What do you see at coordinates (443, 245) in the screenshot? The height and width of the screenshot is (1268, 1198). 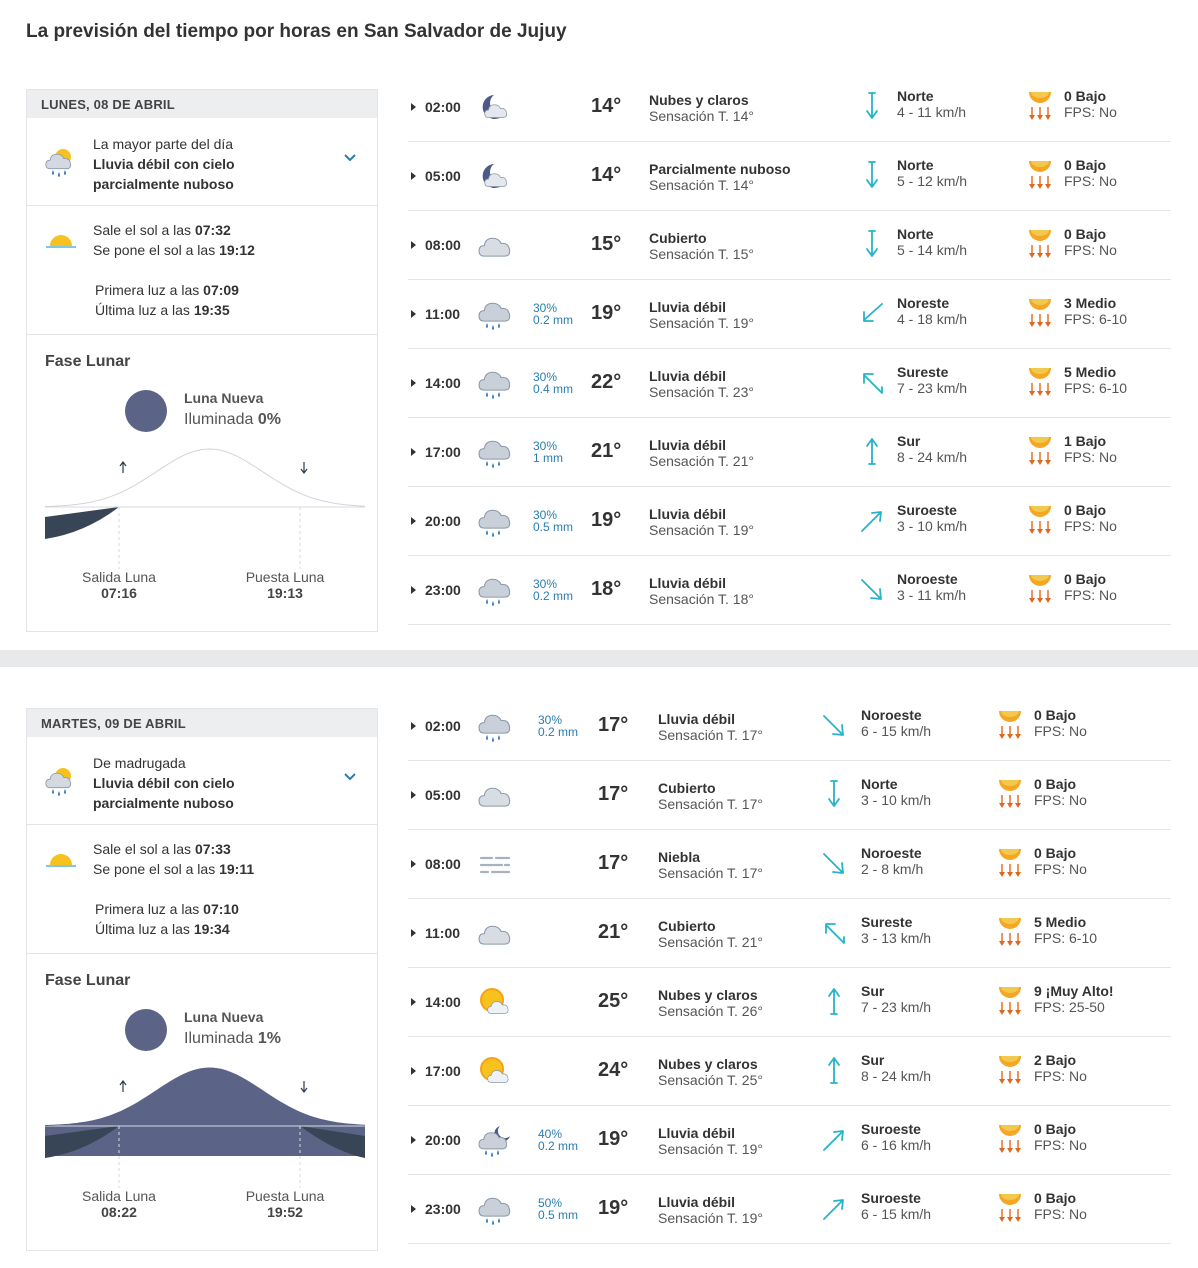 I see `hour-time: 08:00` at bounding box center [443, 245].